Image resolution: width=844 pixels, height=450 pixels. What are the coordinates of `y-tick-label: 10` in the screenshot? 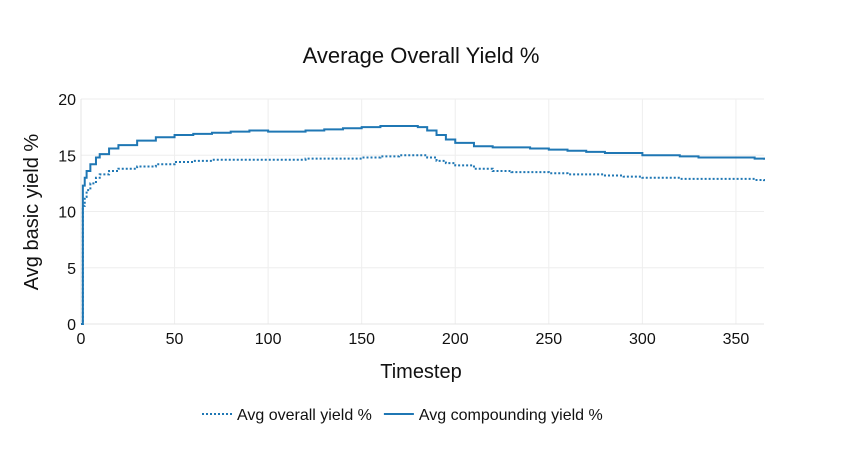 It's located at (67, 213).